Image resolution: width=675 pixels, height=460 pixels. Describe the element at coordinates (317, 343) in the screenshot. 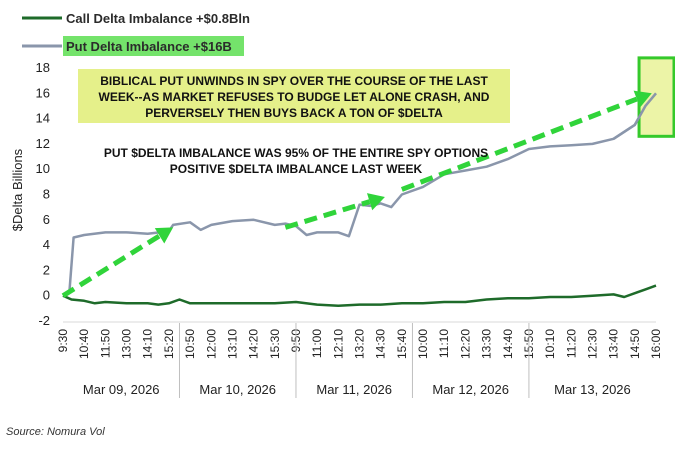

I see `x-tick-label: 11:00` at that location.